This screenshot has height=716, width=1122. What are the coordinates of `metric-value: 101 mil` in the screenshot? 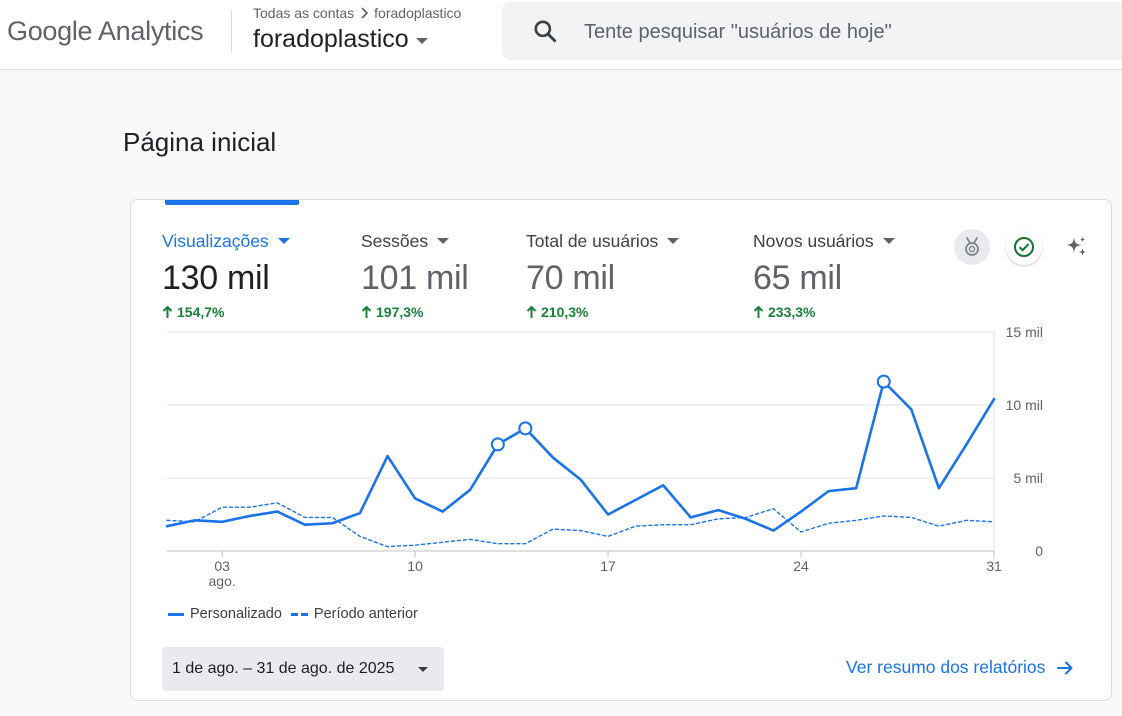 It's located at (415, 278).